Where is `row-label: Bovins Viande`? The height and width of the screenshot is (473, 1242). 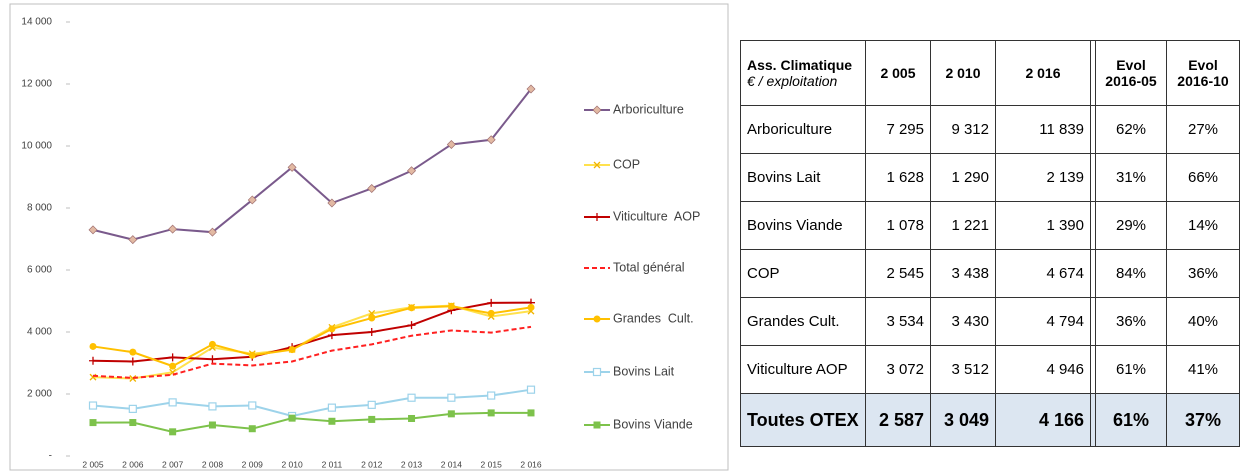
row-label: Bovins Viande is located at coordinates (803, 225).